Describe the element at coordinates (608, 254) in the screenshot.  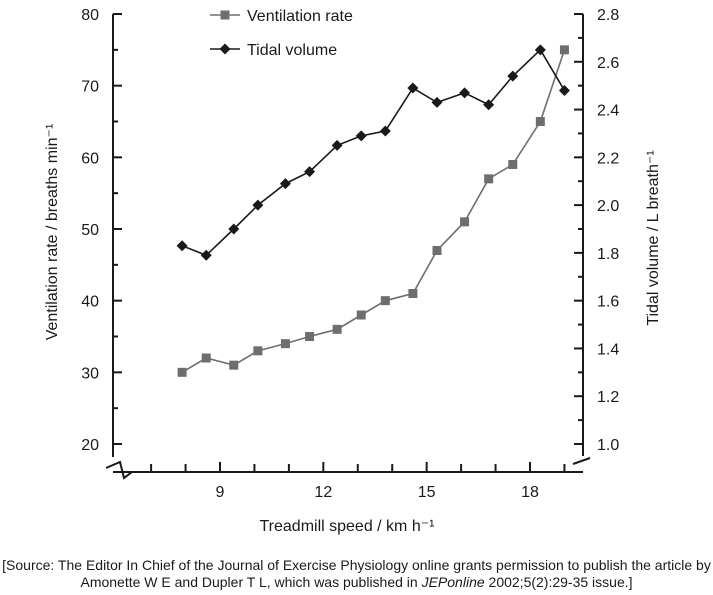
I see `right-tick-label: 1.8` at that location.